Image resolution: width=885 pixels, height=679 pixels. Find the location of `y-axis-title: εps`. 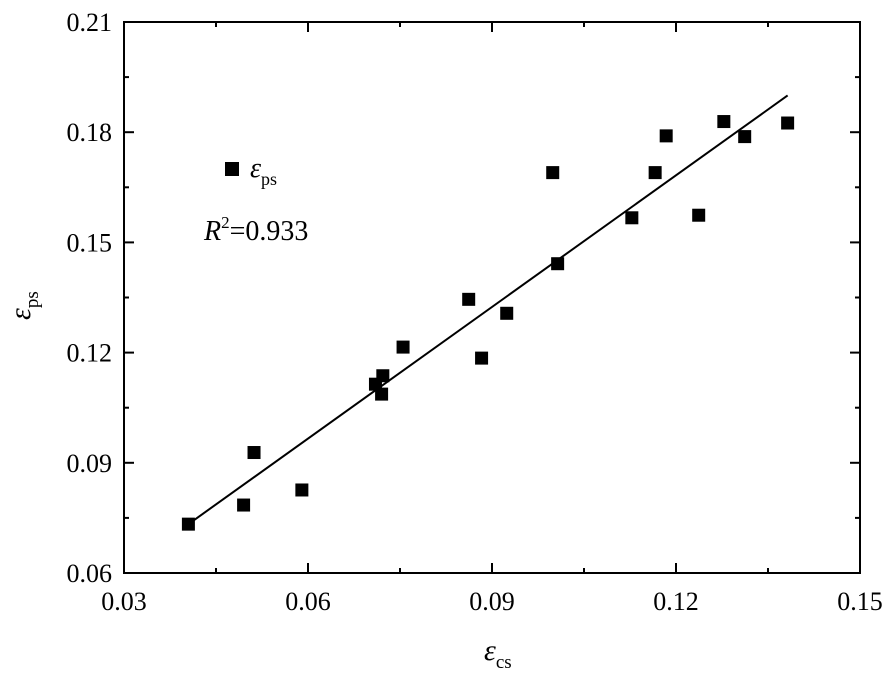

y-axis-title: εps is located at coordinates (23, 305).